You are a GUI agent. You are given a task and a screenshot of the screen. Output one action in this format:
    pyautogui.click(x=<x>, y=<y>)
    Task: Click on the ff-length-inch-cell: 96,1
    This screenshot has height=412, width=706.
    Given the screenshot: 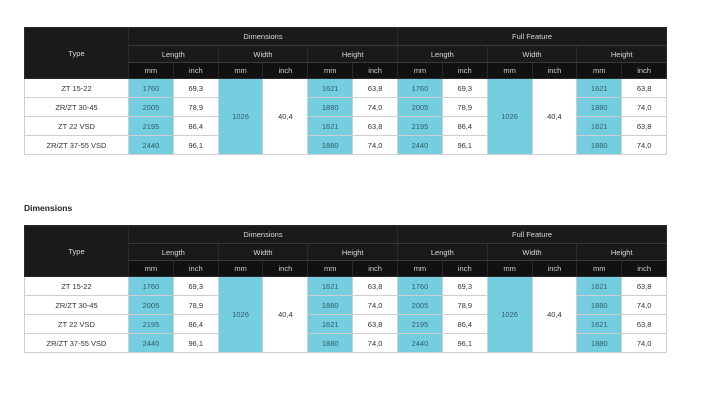 What is the action you would take?
    pyautogui.click(x=464, y=343)
    